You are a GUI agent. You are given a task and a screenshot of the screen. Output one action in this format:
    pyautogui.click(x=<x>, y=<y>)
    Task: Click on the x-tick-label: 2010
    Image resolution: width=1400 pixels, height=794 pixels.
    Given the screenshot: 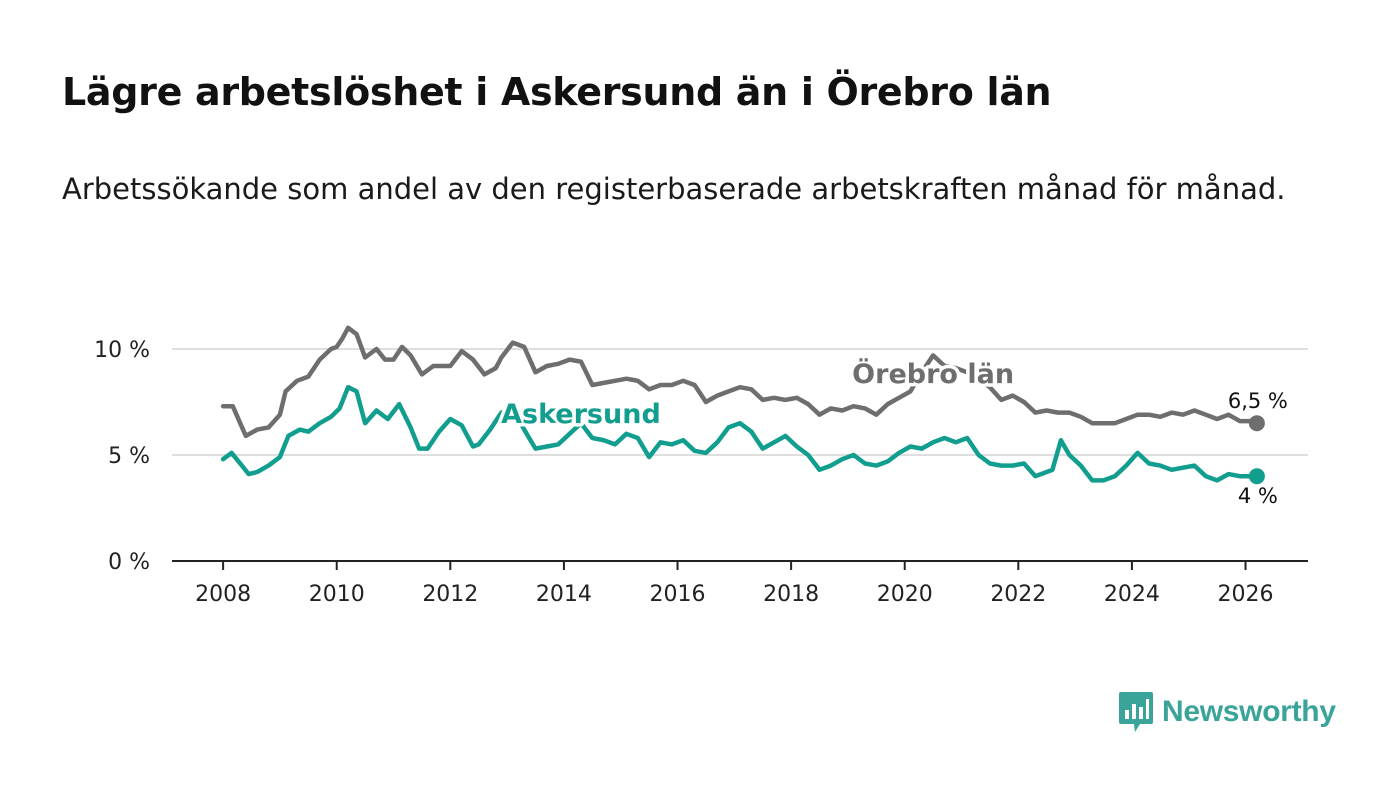 What is the action you would take?
    pyautogui.click(x=337, y=594)
    